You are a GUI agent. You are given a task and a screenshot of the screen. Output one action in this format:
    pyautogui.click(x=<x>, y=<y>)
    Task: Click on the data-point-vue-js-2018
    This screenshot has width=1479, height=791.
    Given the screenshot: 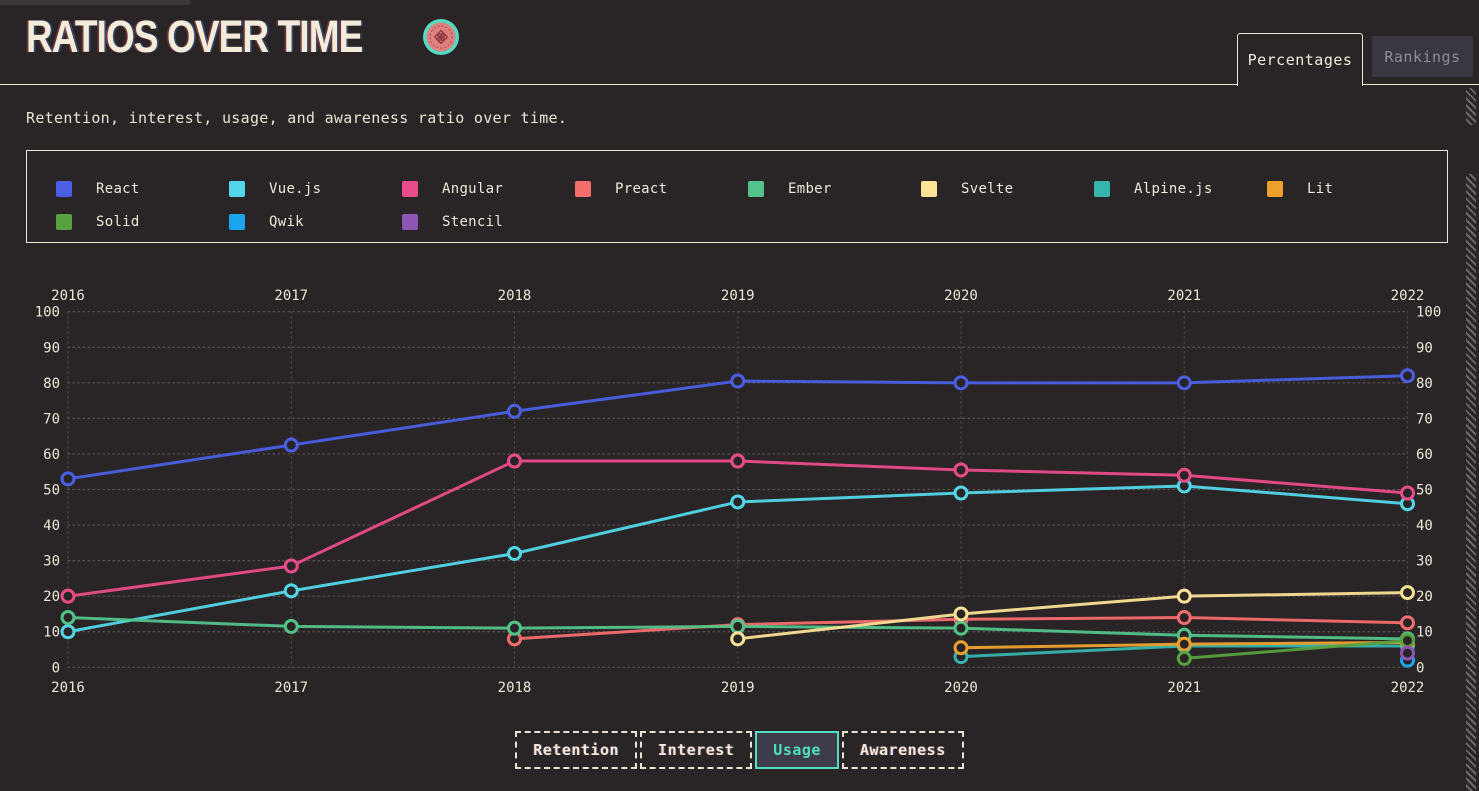 What is the action you would take?
    pyautogui.click(x=514, y=554)
    